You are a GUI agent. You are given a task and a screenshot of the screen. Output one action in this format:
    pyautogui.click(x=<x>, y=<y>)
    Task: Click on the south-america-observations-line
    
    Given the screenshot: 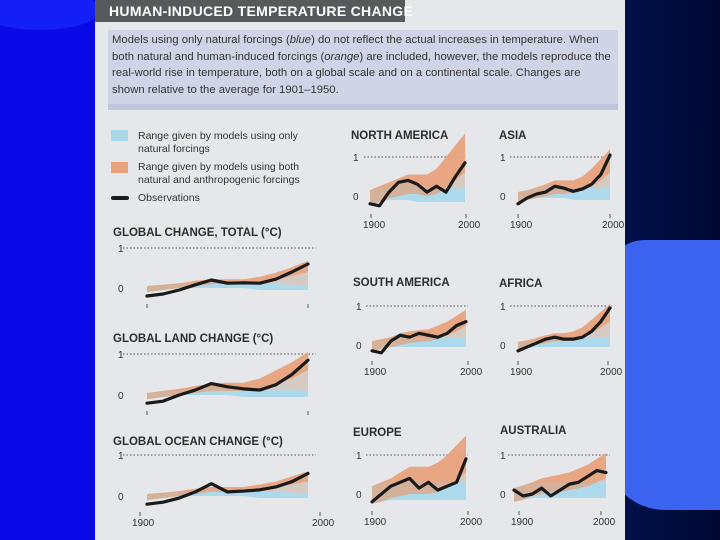 What is the action you would take?
    pyautogui.click(x=419, y=337)
    